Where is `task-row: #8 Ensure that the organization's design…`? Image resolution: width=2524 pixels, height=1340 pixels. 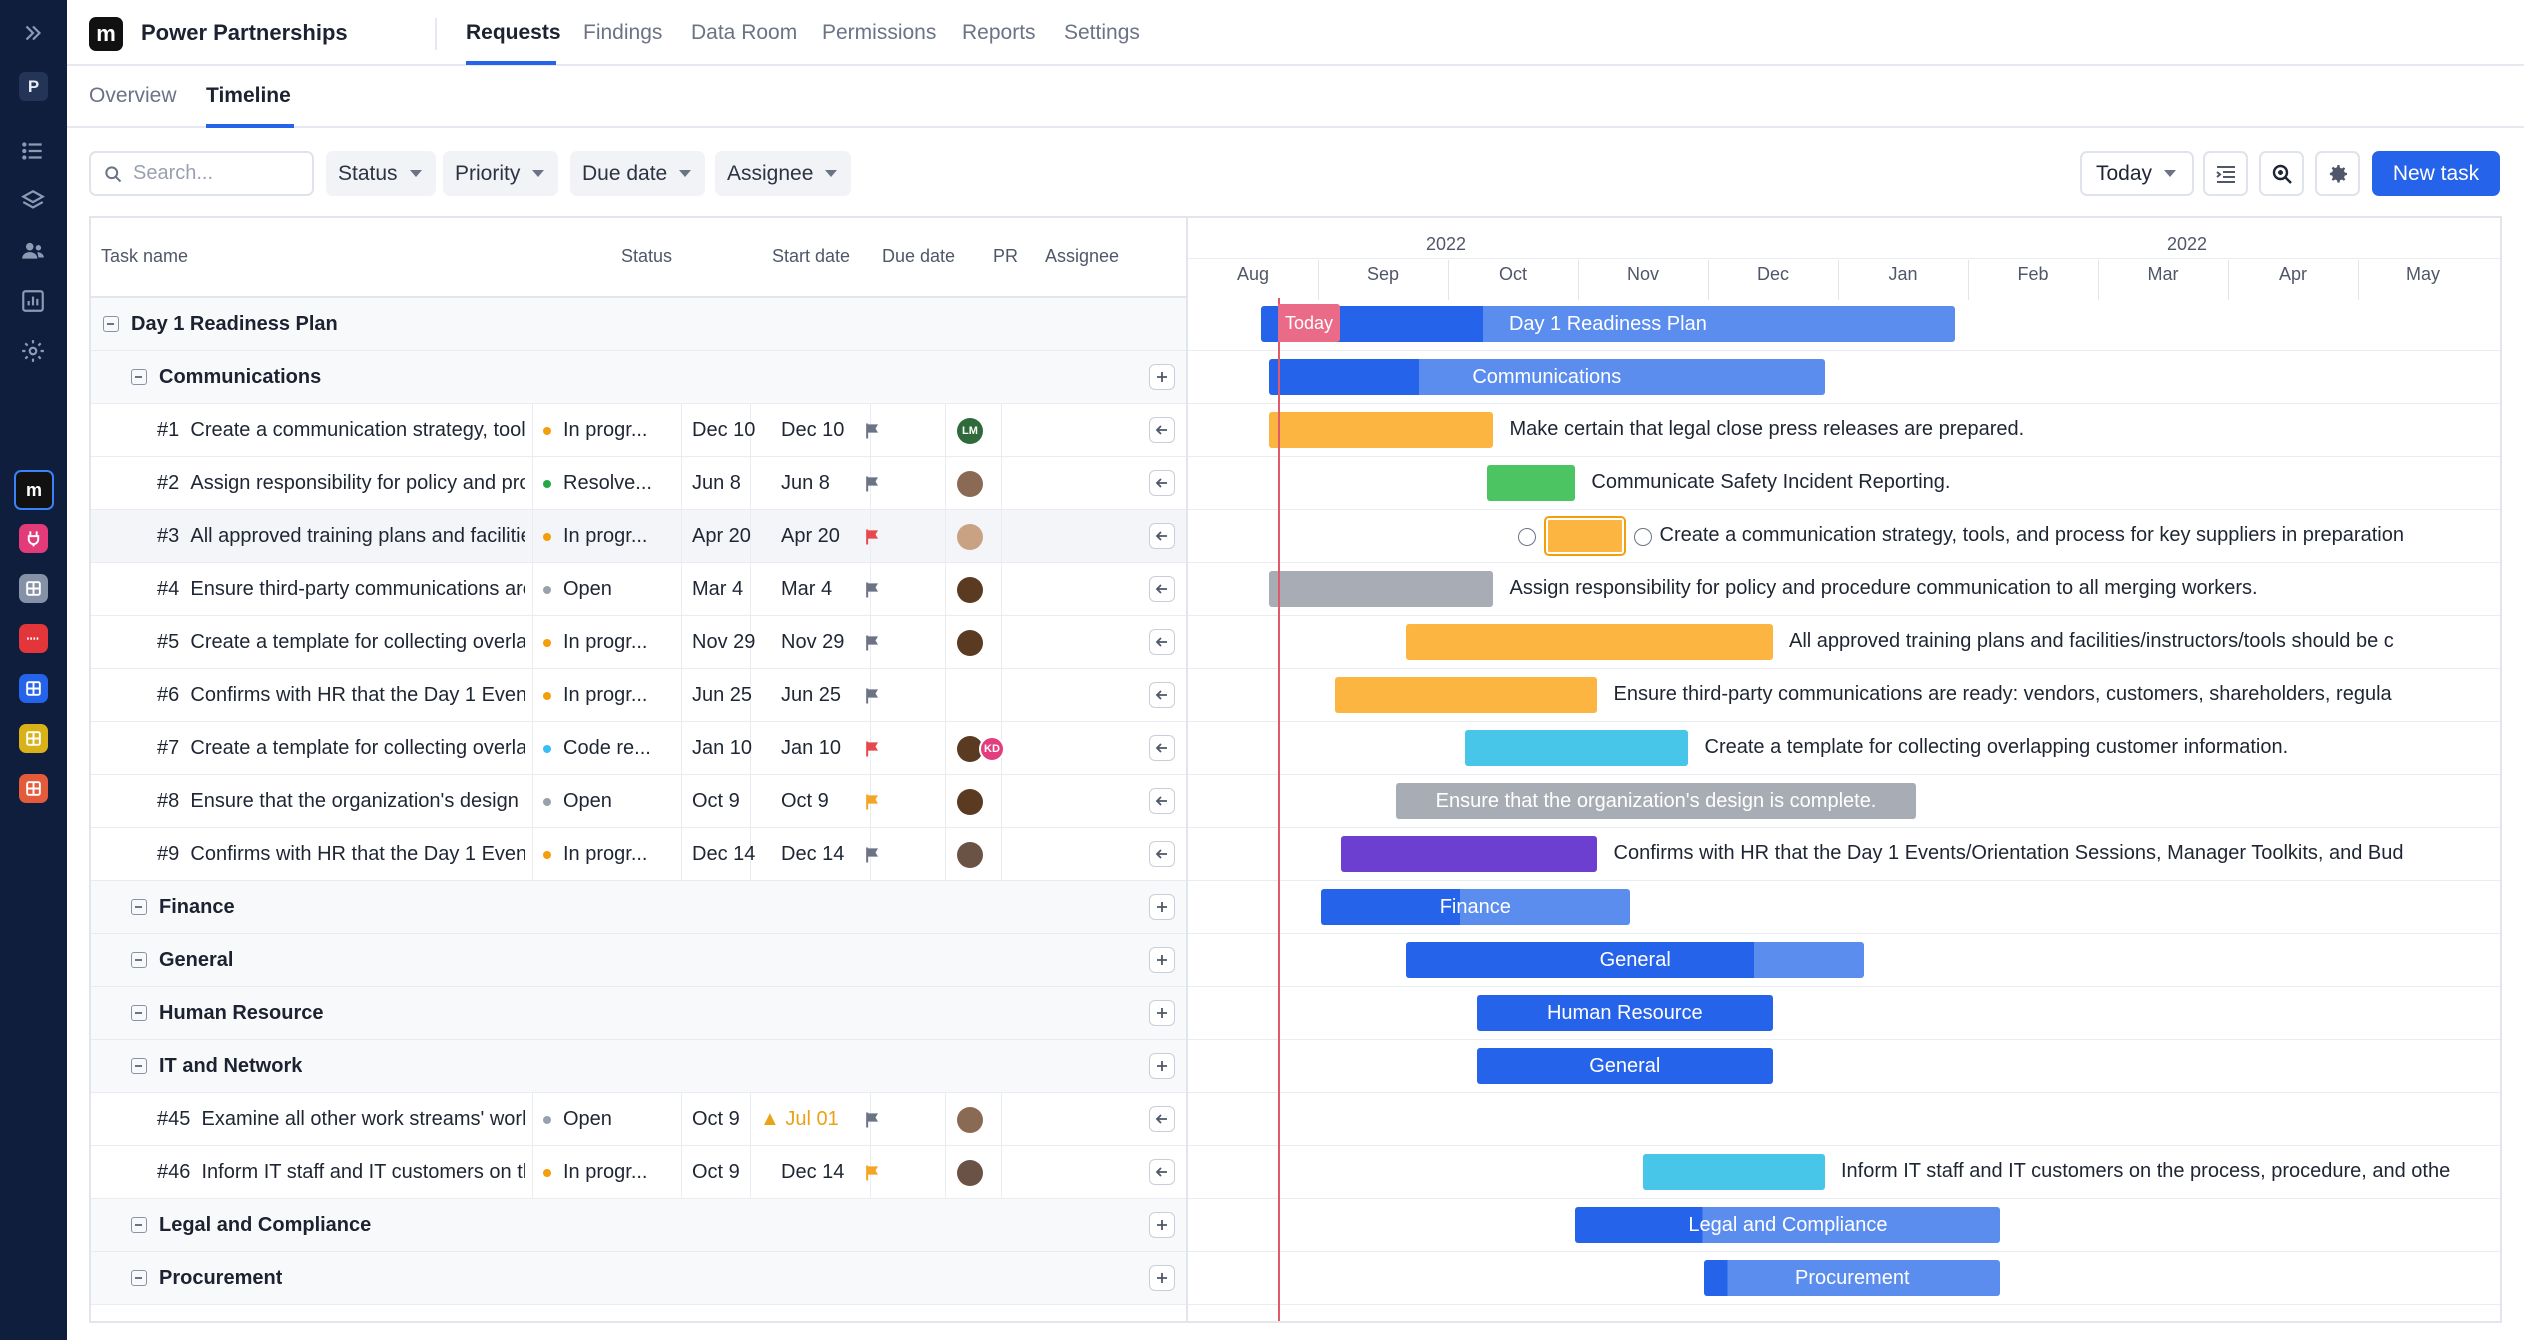 task-row: #8 Ensure that the organization's design… is located at coordinates (638, 801).